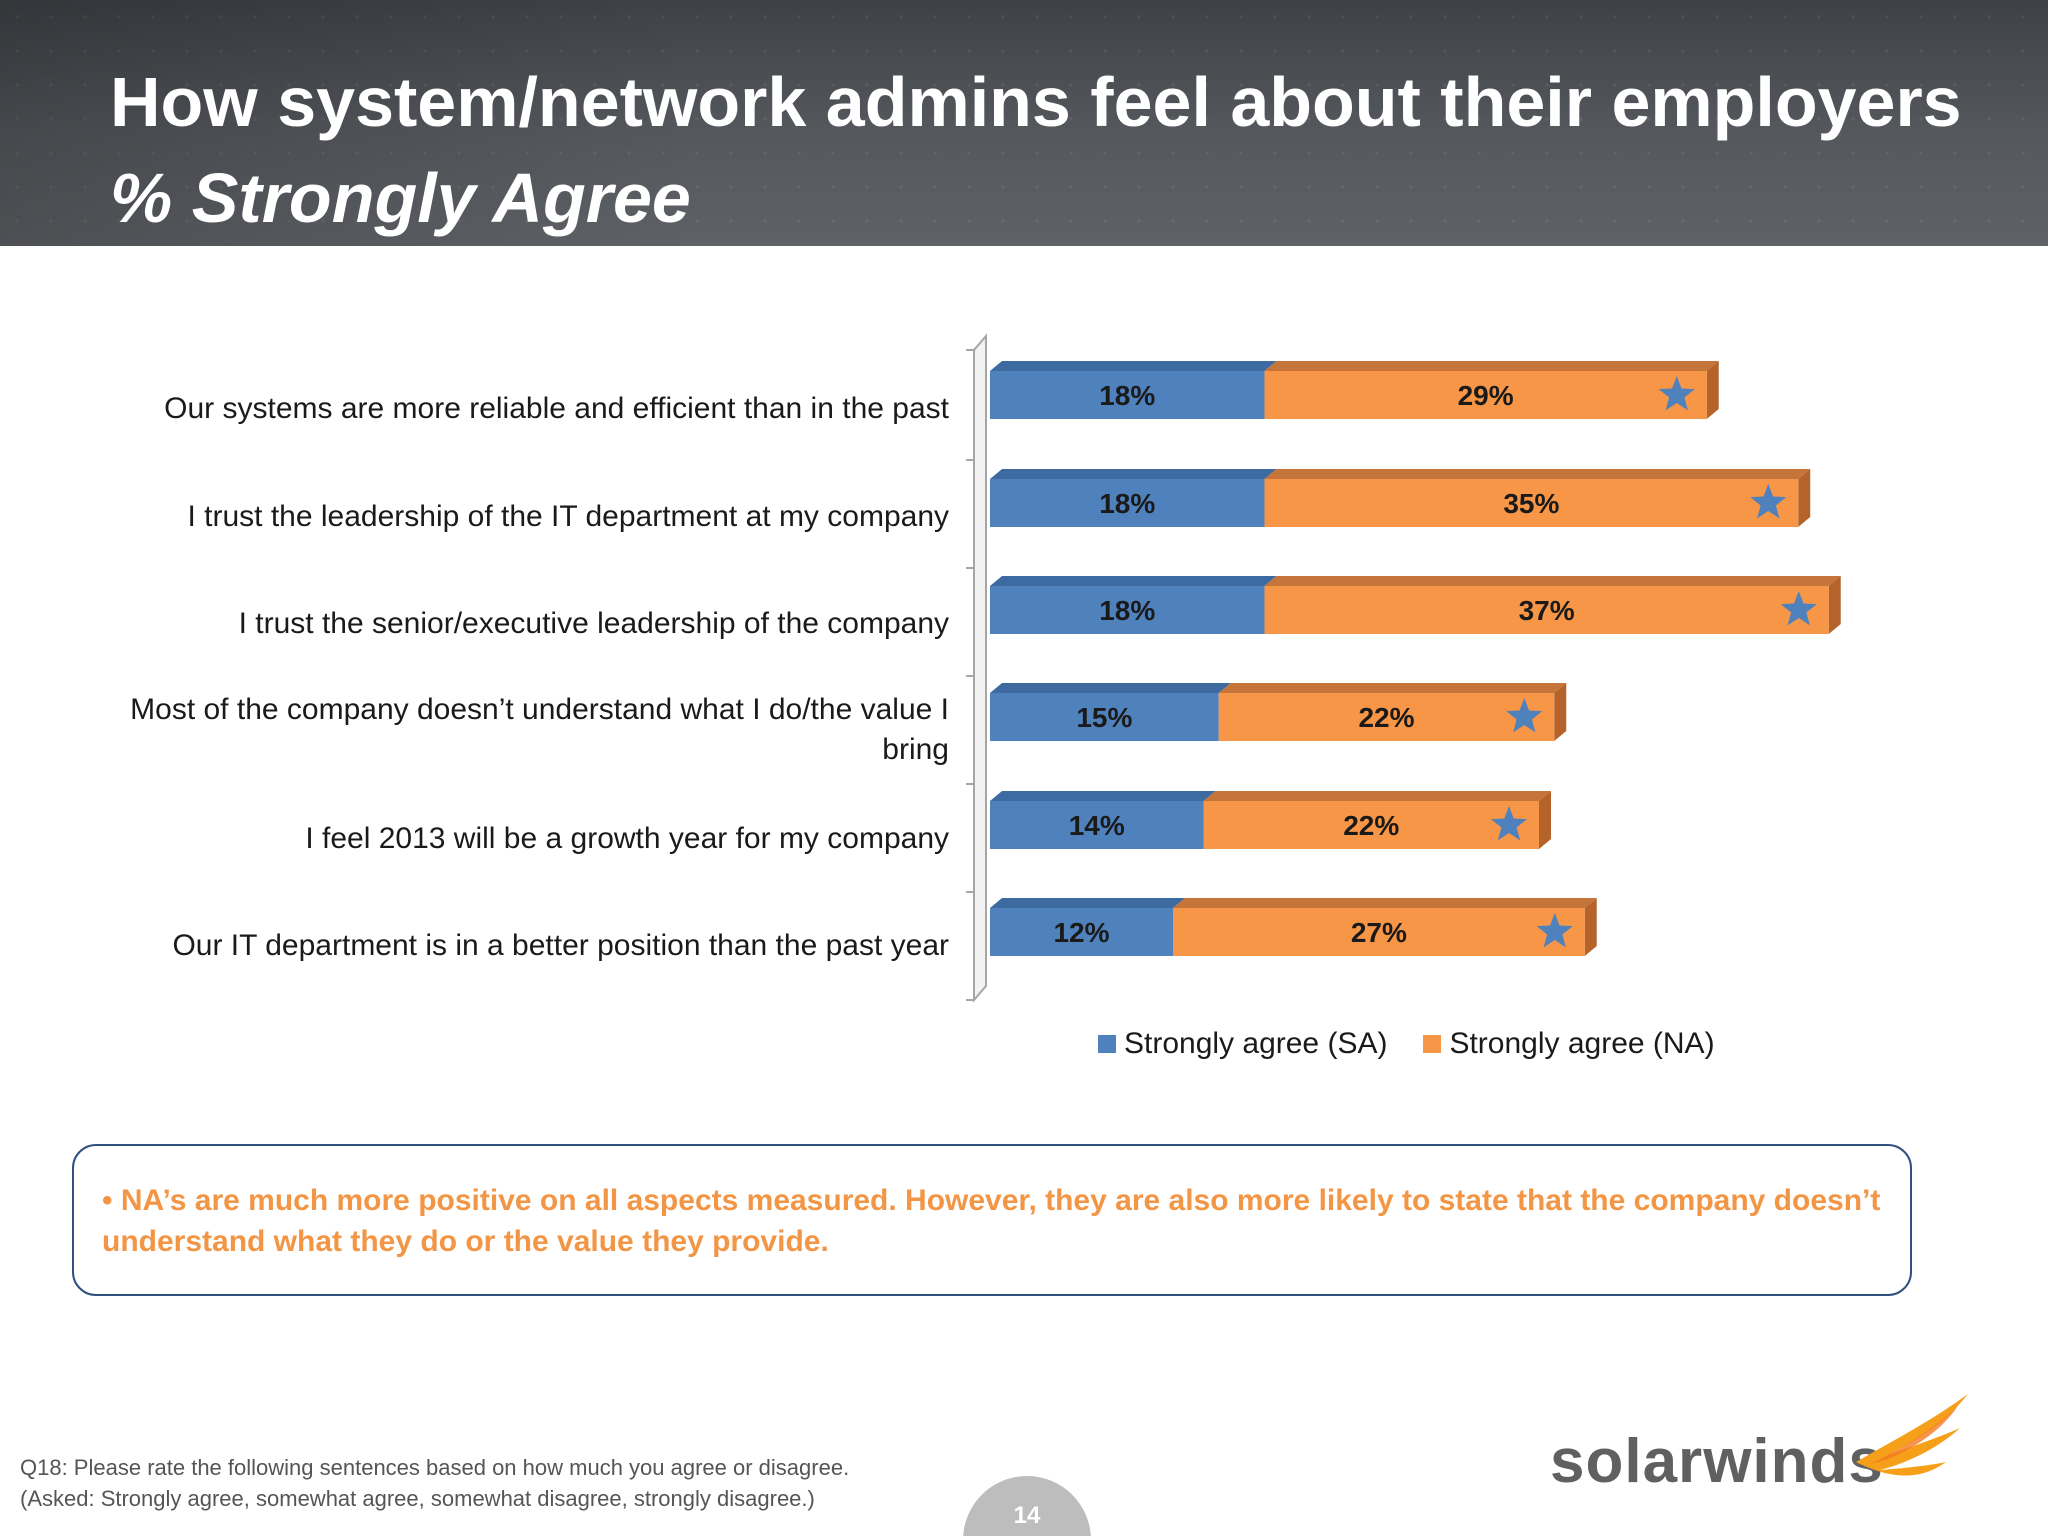 The image size is (2048, 1536). I want to click on data-label-na: 27%, so click(1379, 932).